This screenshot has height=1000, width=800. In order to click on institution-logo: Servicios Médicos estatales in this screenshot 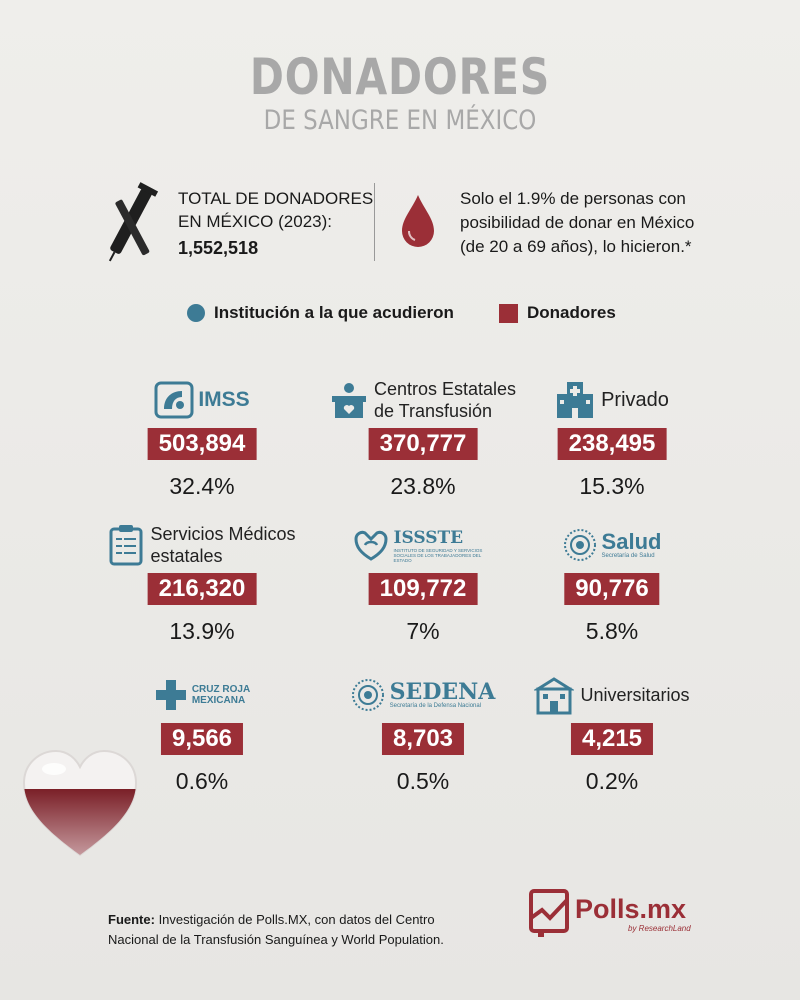, I will do `click(202, 545)`.